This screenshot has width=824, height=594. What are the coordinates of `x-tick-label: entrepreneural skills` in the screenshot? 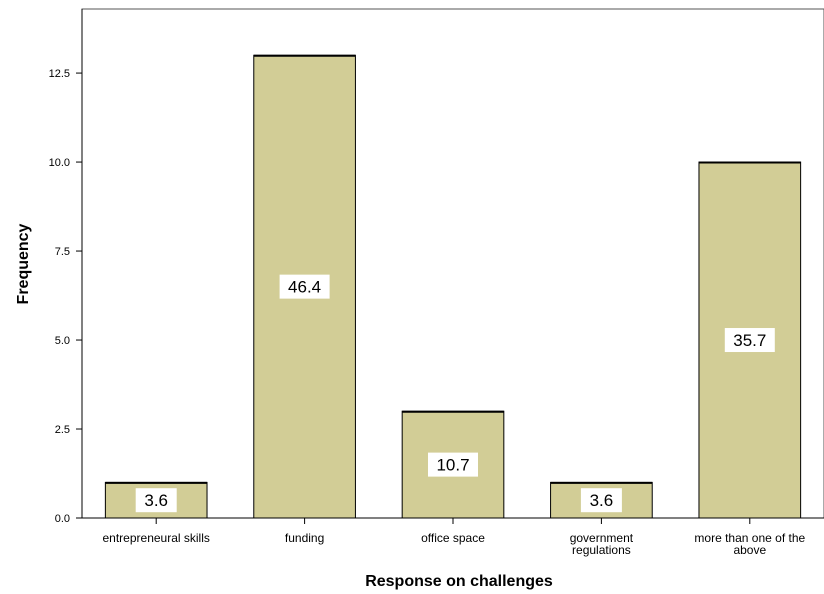 It's located at (156, 538).